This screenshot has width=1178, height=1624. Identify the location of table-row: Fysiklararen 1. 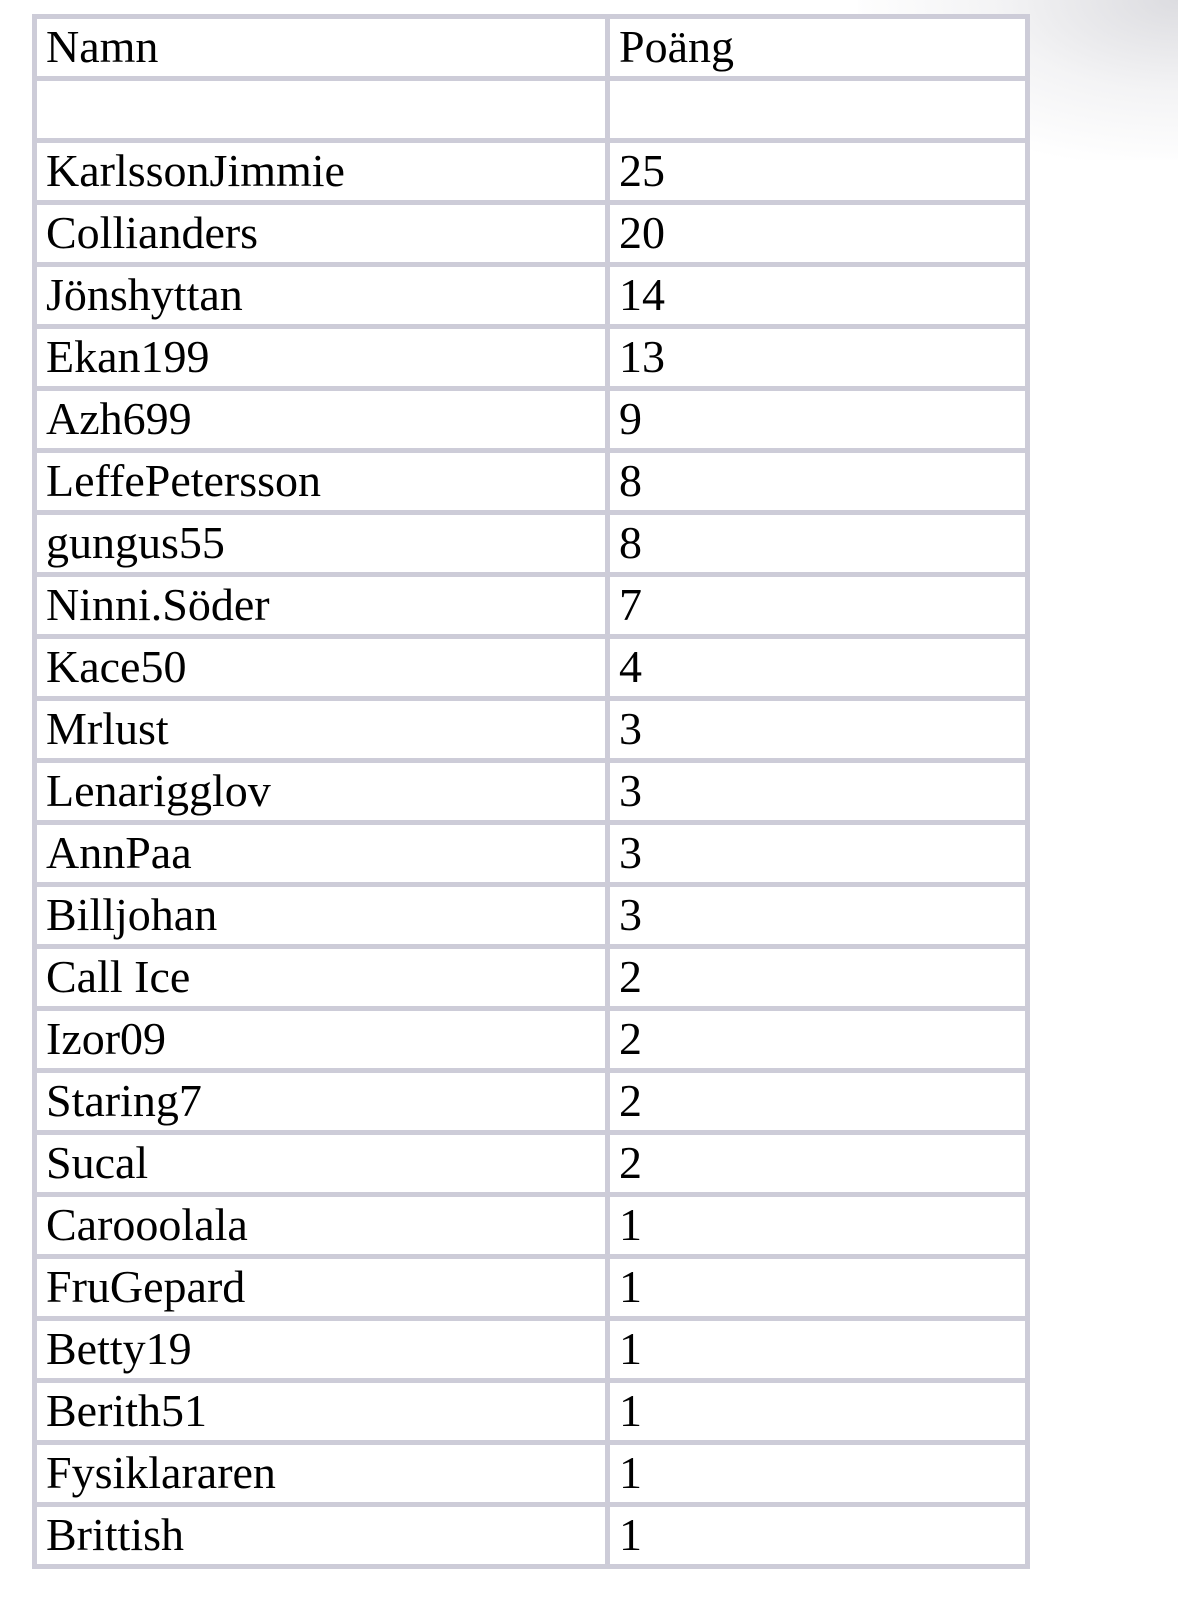
(531, 1473).